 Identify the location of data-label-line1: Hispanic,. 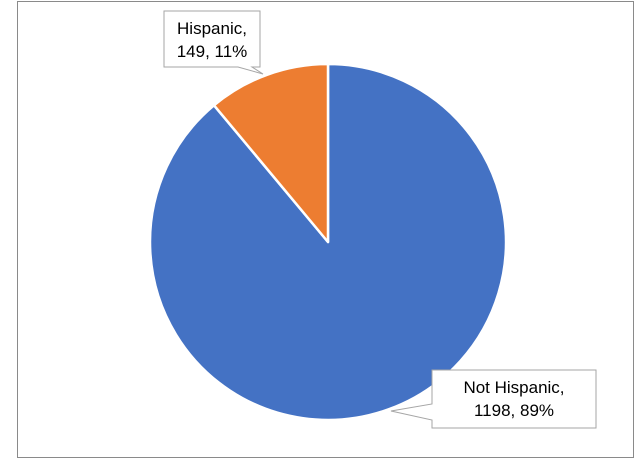
(212, 28).